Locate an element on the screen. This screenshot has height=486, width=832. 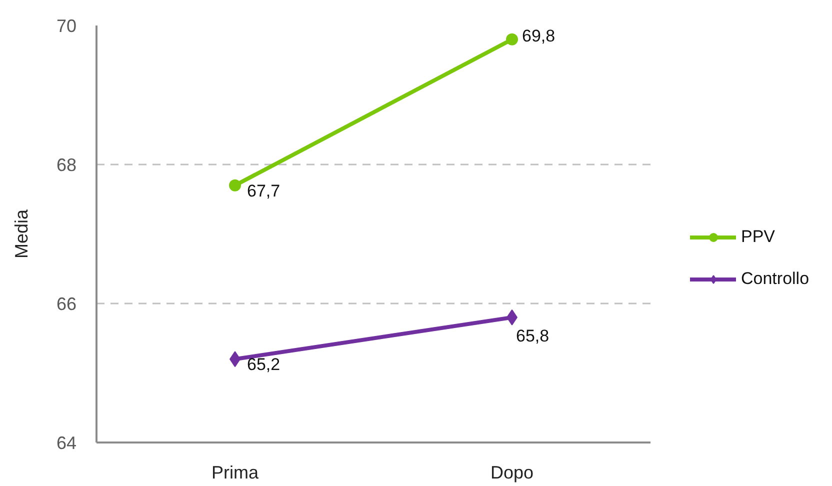
x-tick-label: Prima is located at coordinates (236, 472).